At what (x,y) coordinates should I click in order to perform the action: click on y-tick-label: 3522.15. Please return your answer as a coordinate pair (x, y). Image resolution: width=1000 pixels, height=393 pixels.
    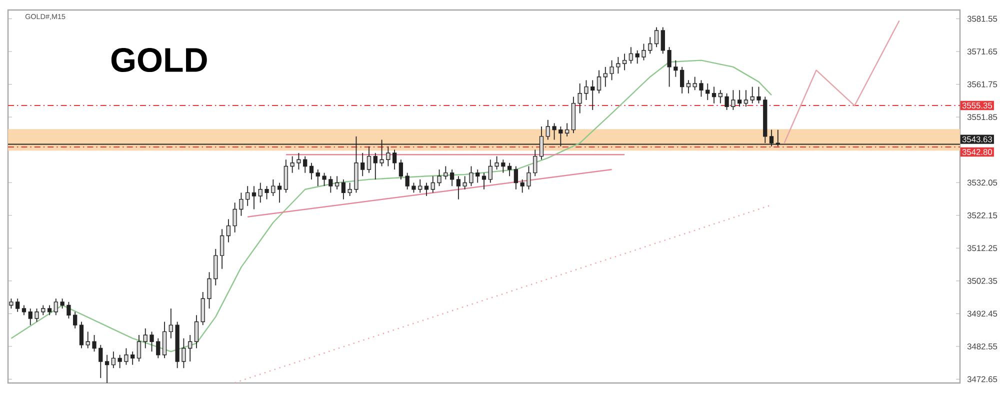
    Looking at the image, I should click on (982, 215).